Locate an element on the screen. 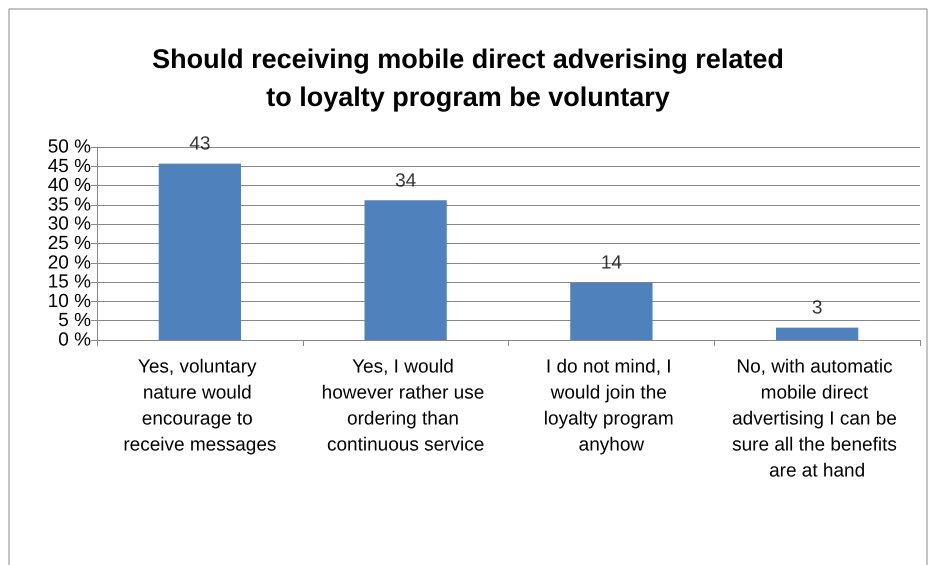  x-tick-label: I do not mind, I would join the loyalty program anyhow is located at coordinates (611, 406).